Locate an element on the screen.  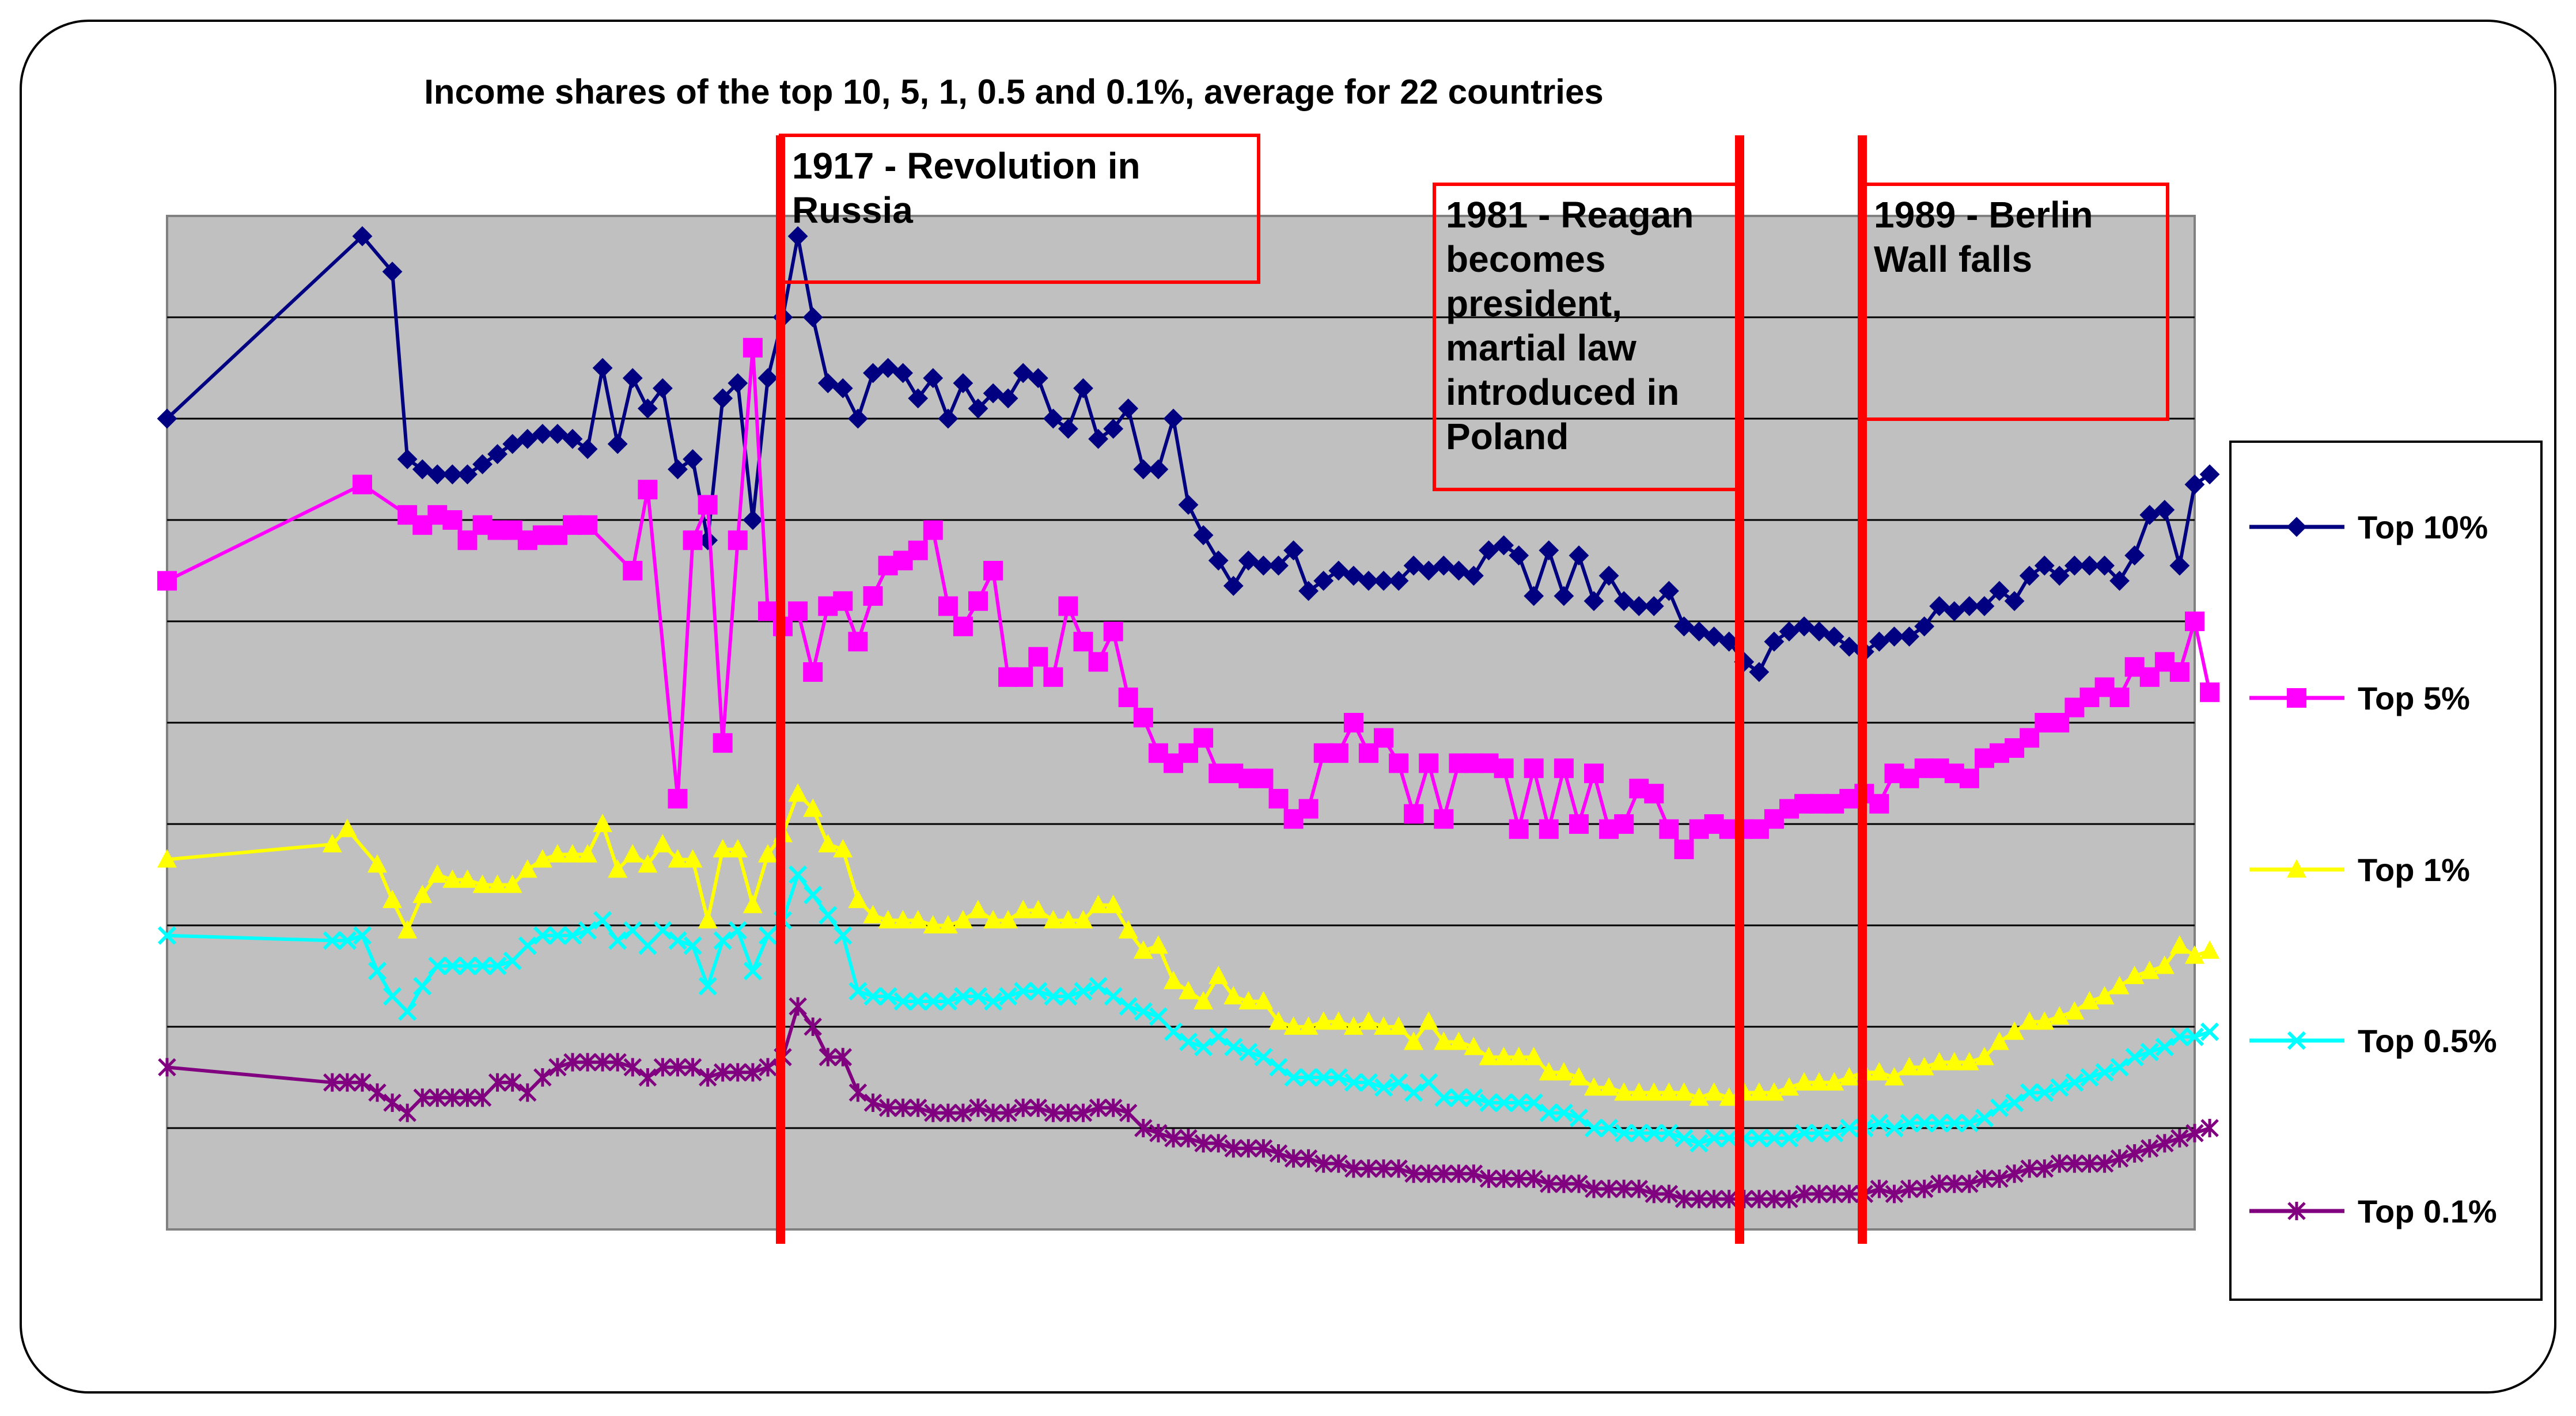
annotation-text: 1981 - Reagan is located at coordinates (1570, 215).